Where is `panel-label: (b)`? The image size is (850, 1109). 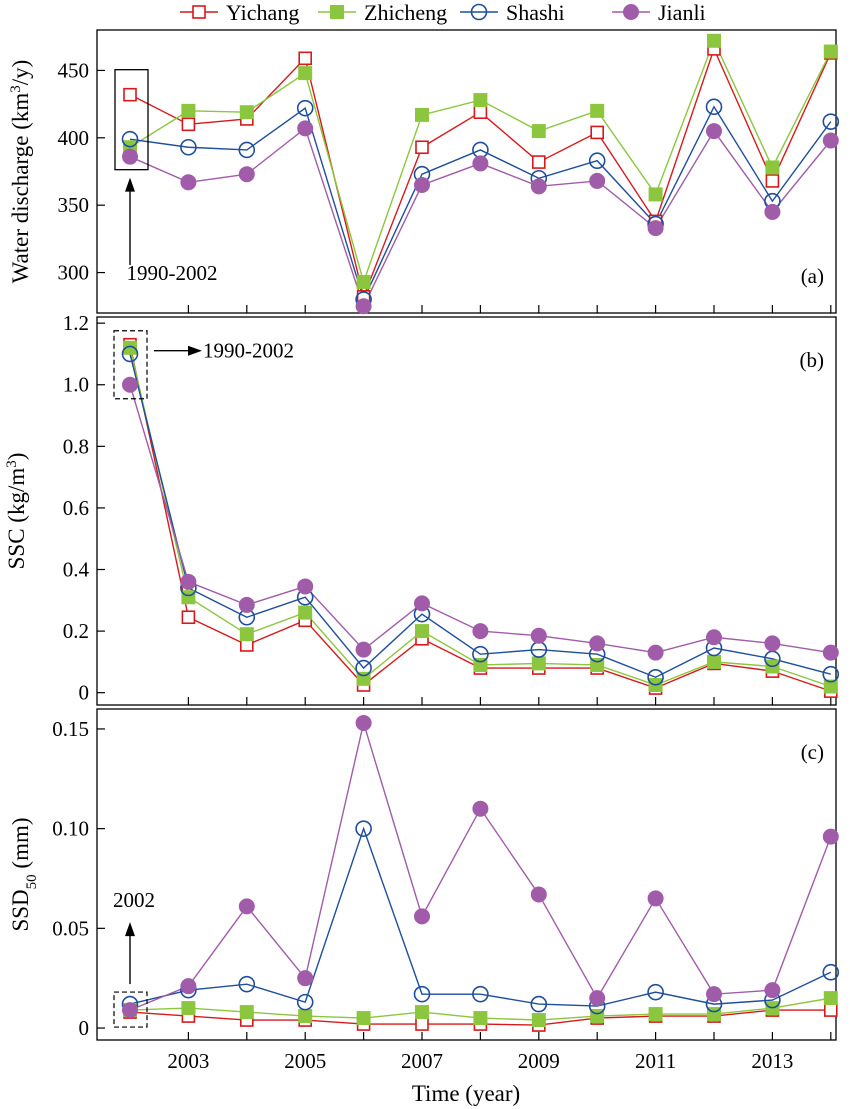 panel-label: (b) is located at coordinates (812, 360).